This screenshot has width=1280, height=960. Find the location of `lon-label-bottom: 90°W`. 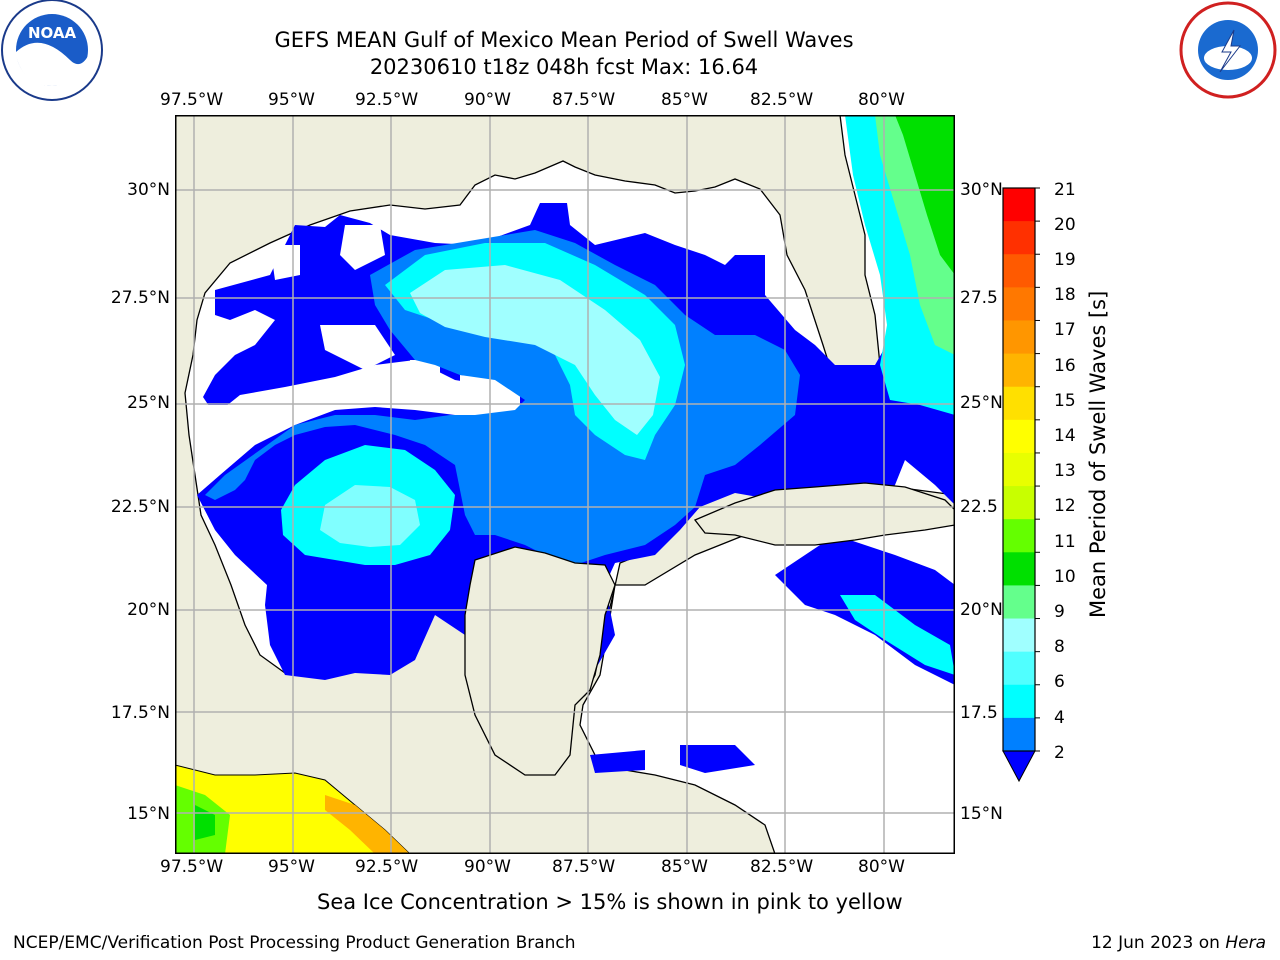

lon-label-bottom: 90°W is located at coordinates (487, 867).